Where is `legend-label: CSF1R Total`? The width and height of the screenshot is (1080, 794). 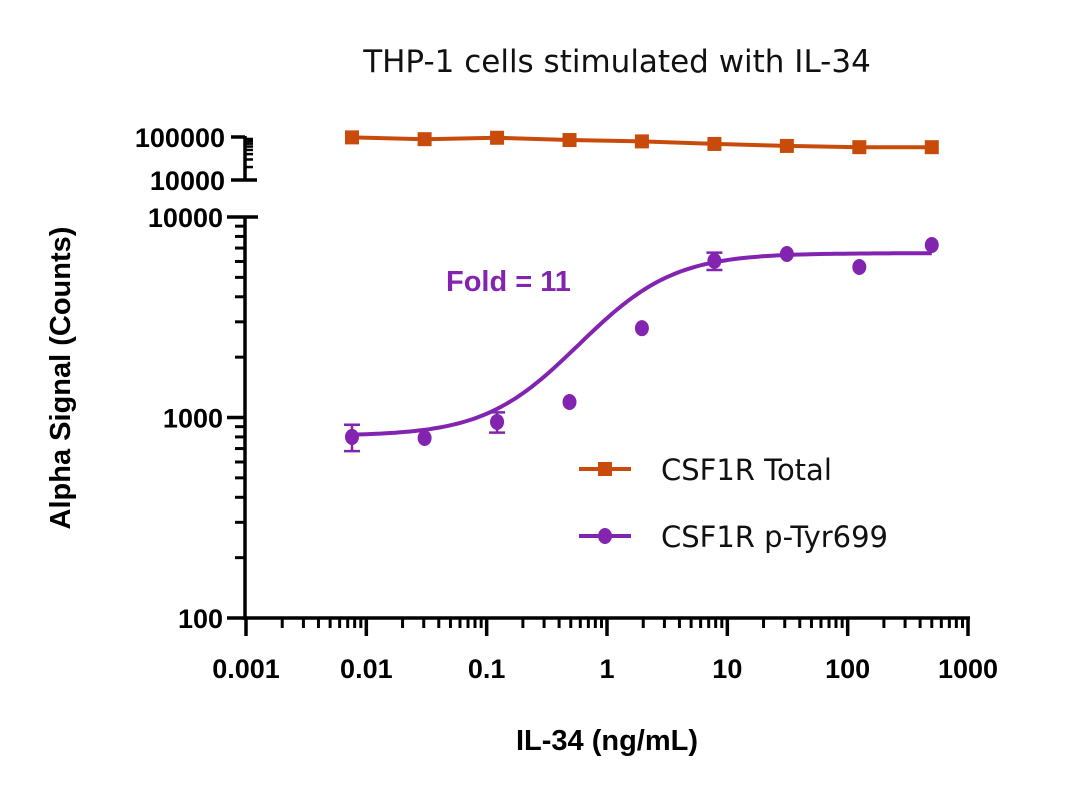 legend-label: CSF1R Total is located at coordinates (746, 470).